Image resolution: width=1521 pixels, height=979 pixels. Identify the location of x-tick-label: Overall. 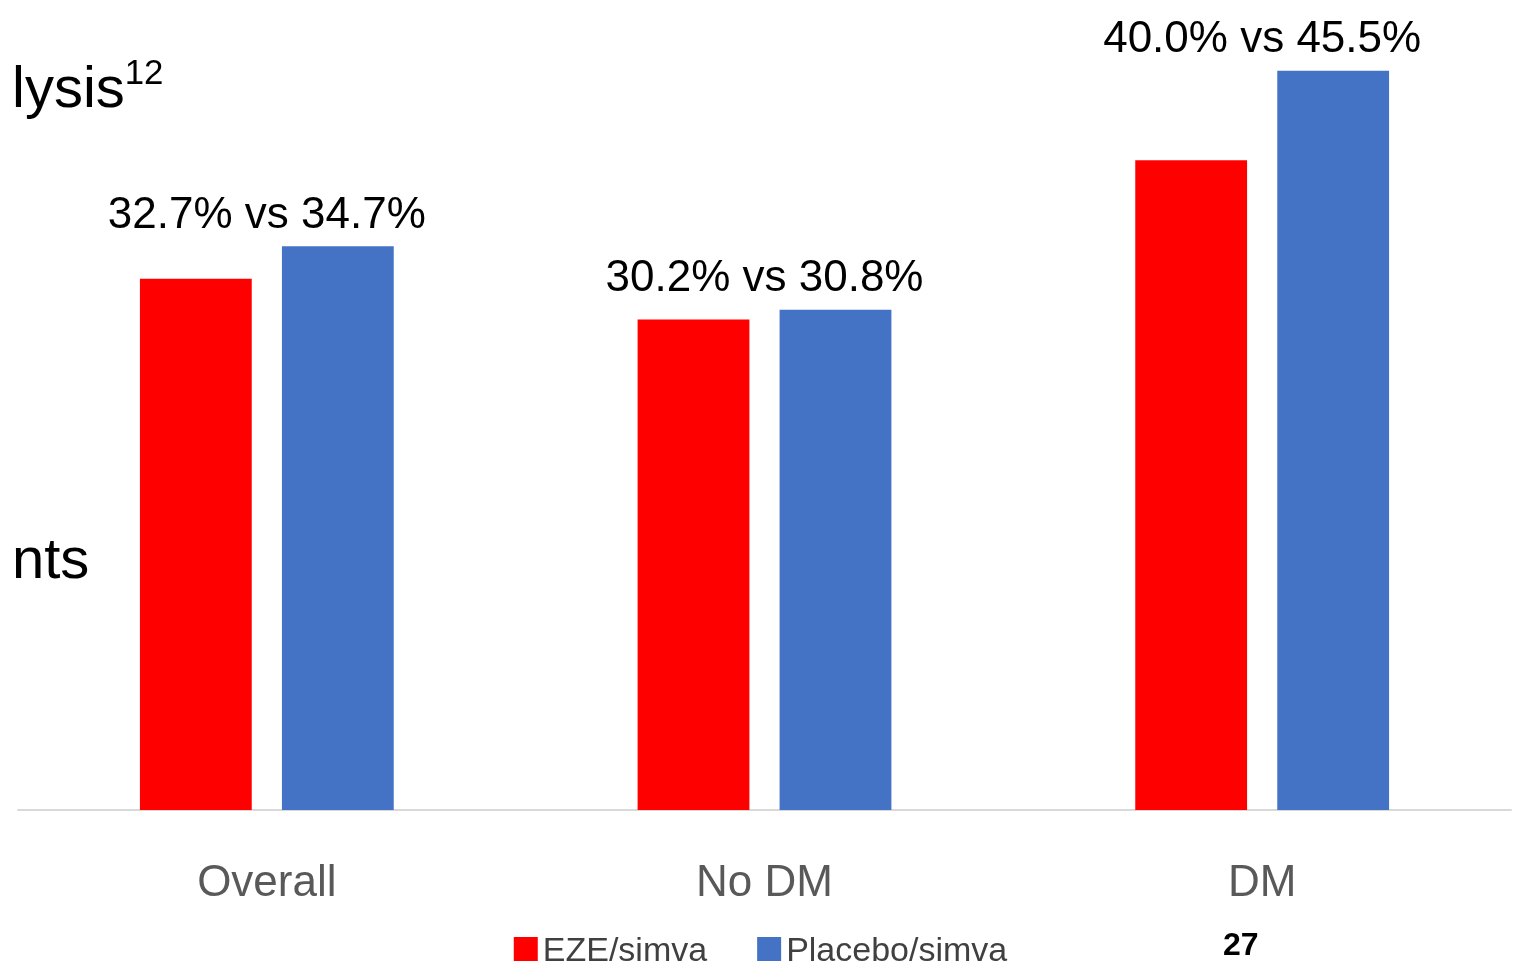
(267, 880).